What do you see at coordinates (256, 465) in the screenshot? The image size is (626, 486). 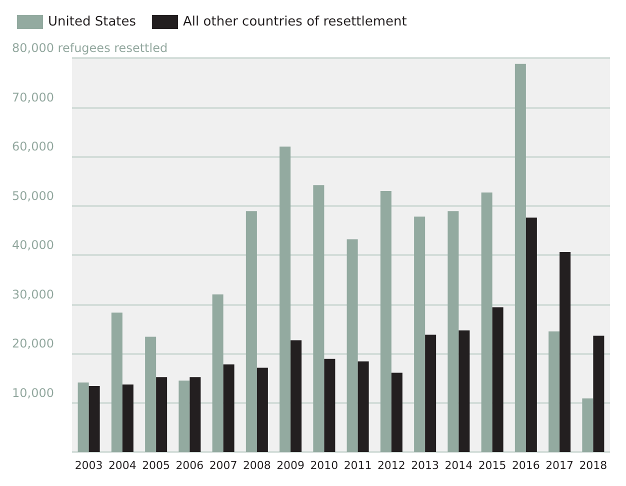 I see `x-tick-label: 2008` at bounding box center [256, 465].